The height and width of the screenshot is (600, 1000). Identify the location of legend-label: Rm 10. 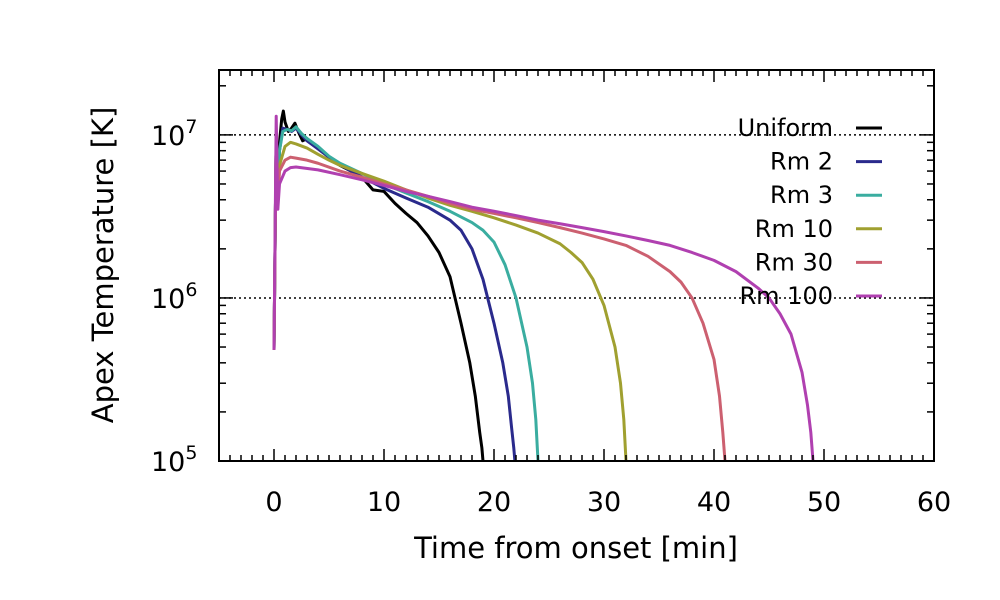
(794, 229).